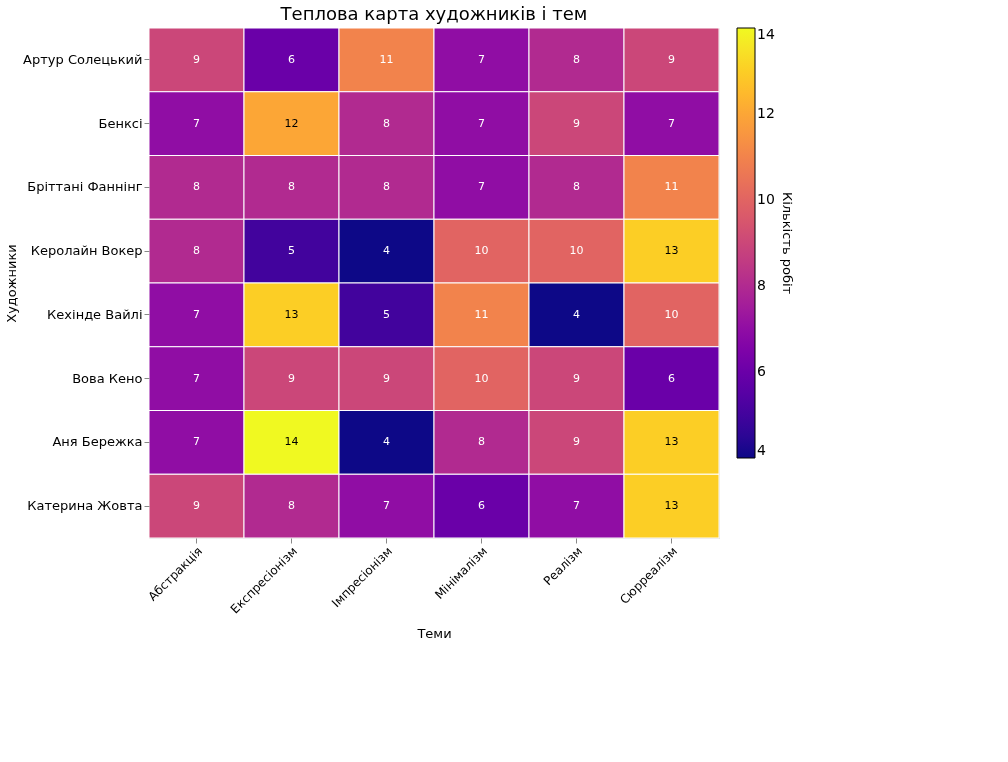 The image size is (1008, 762). What do you see at coordinates (85, 506) in the screenshot?
I see `y-tick-label: Катерина Жовта` at bounding box center [85, 506].